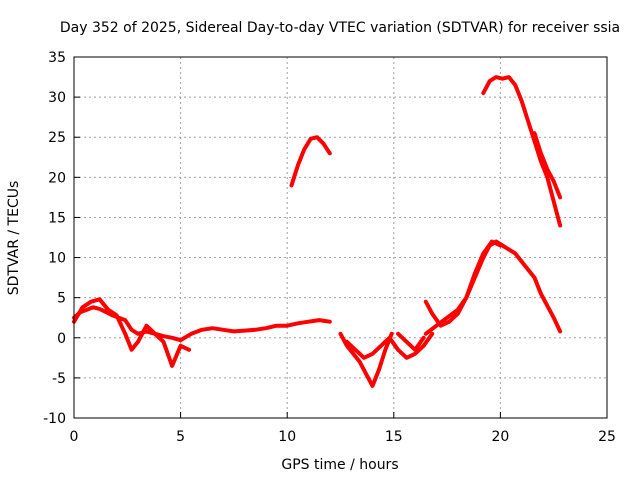  What do you see at coordinates (607, 437) in the screenshot?
I see `x-tick-label: 25` at bounding box center [607, 437].